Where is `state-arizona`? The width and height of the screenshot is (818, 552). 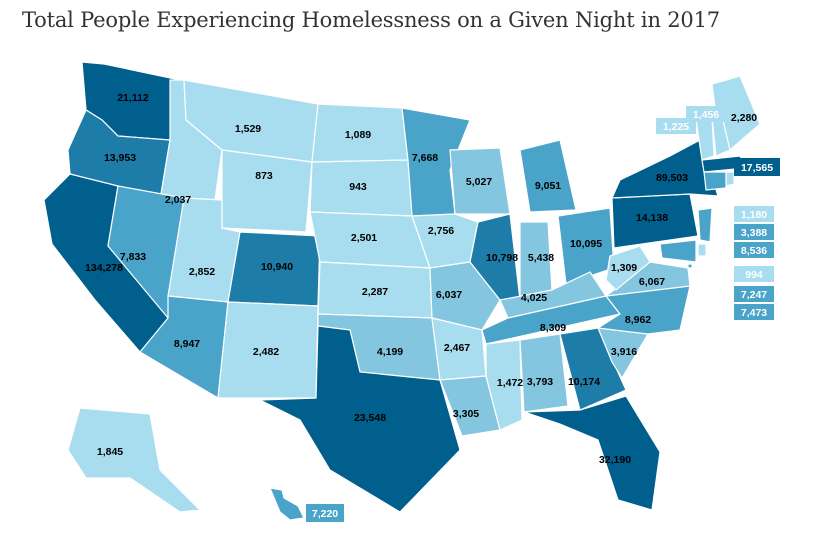 state-arizona is located at coordinates (184, 347).